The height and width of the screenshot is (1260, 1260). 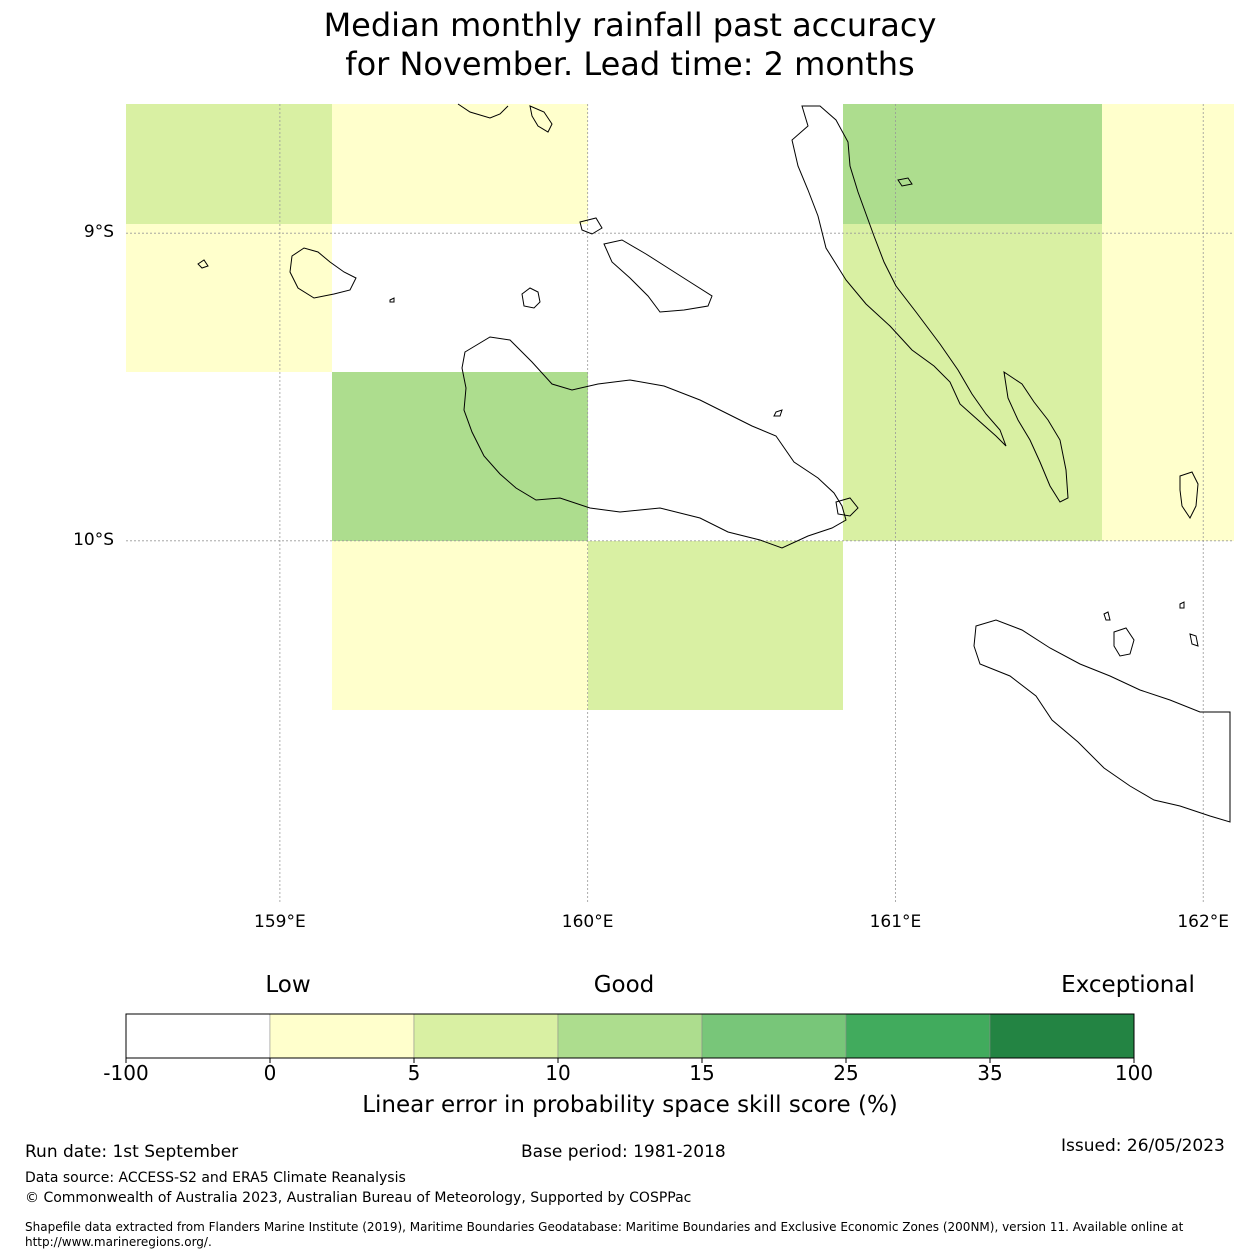 I want to click on base-period: Base period: 1981-2018, so click(x=623, y=1152).